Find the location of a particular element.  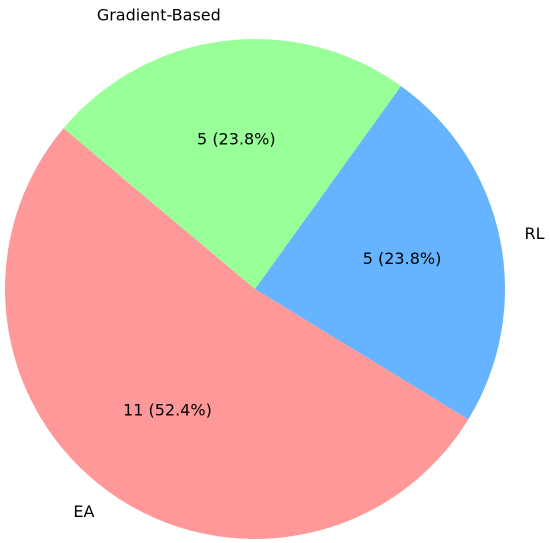

slice-label-ea: EA is located at coordinates (83, 511).